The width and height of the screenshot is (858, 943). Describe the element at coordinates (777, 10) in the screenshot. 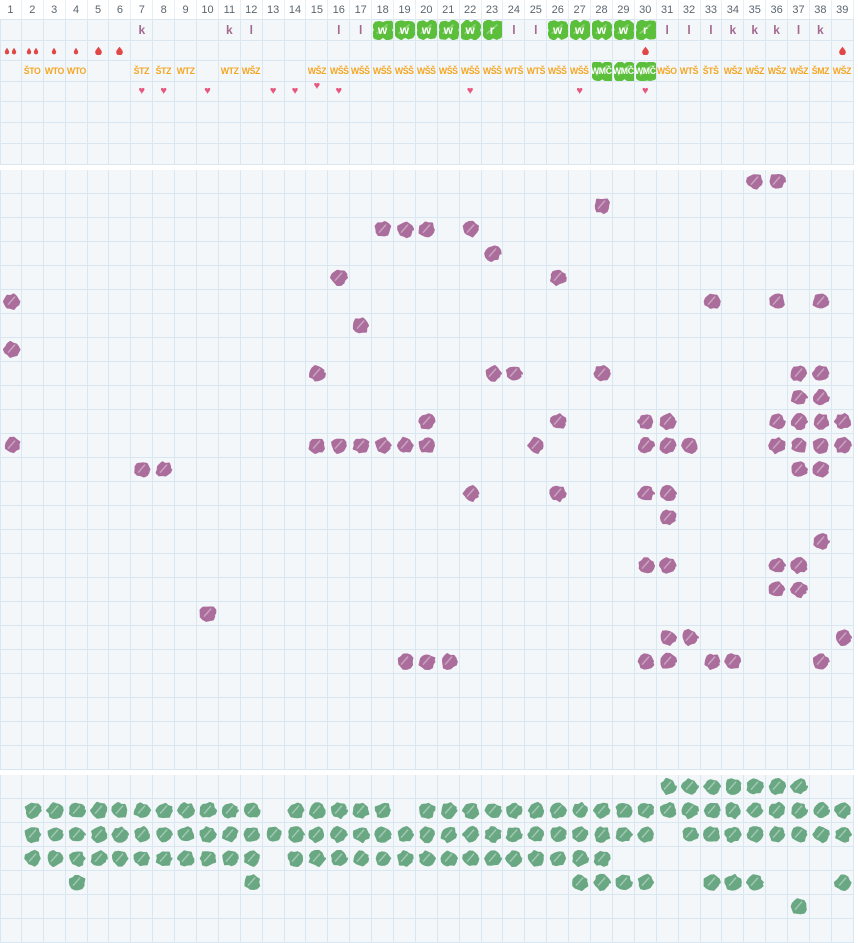

I see `day-number-cell: 36` at that location.